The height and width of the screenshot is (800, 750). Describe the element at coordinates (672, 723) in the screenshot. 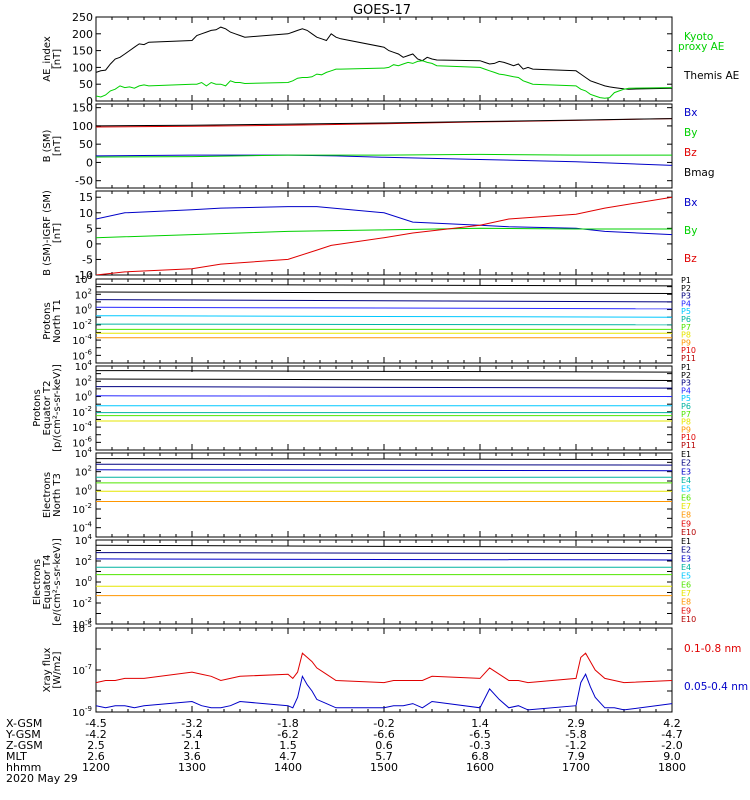

I see `ephemeris-value: 4.2` at that location.